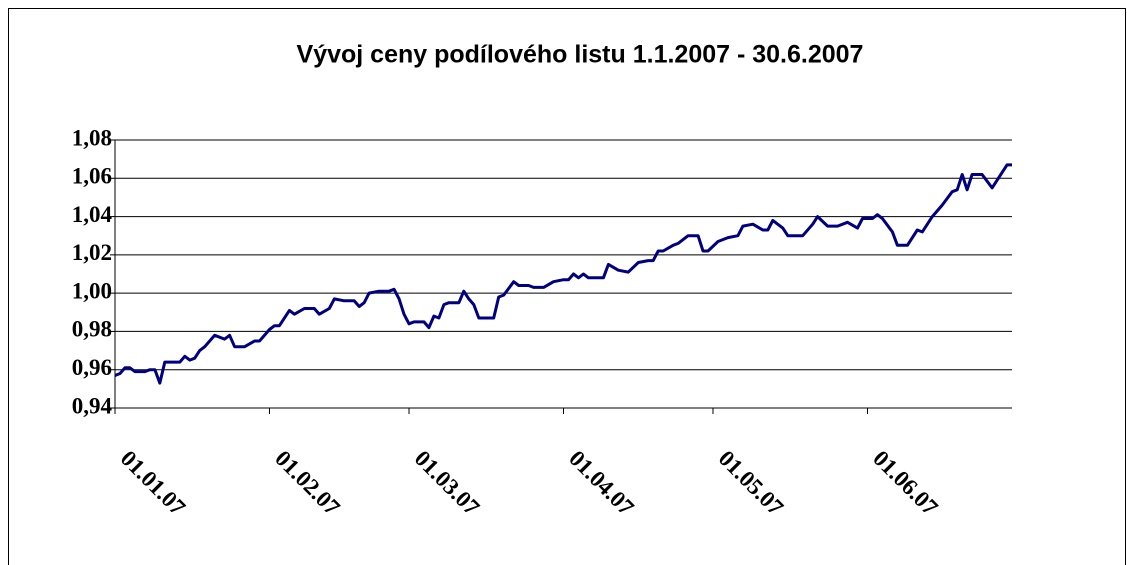 The image size is (1127, 565). I want to click on y-tick-label: 0,96, so click(92, 367).